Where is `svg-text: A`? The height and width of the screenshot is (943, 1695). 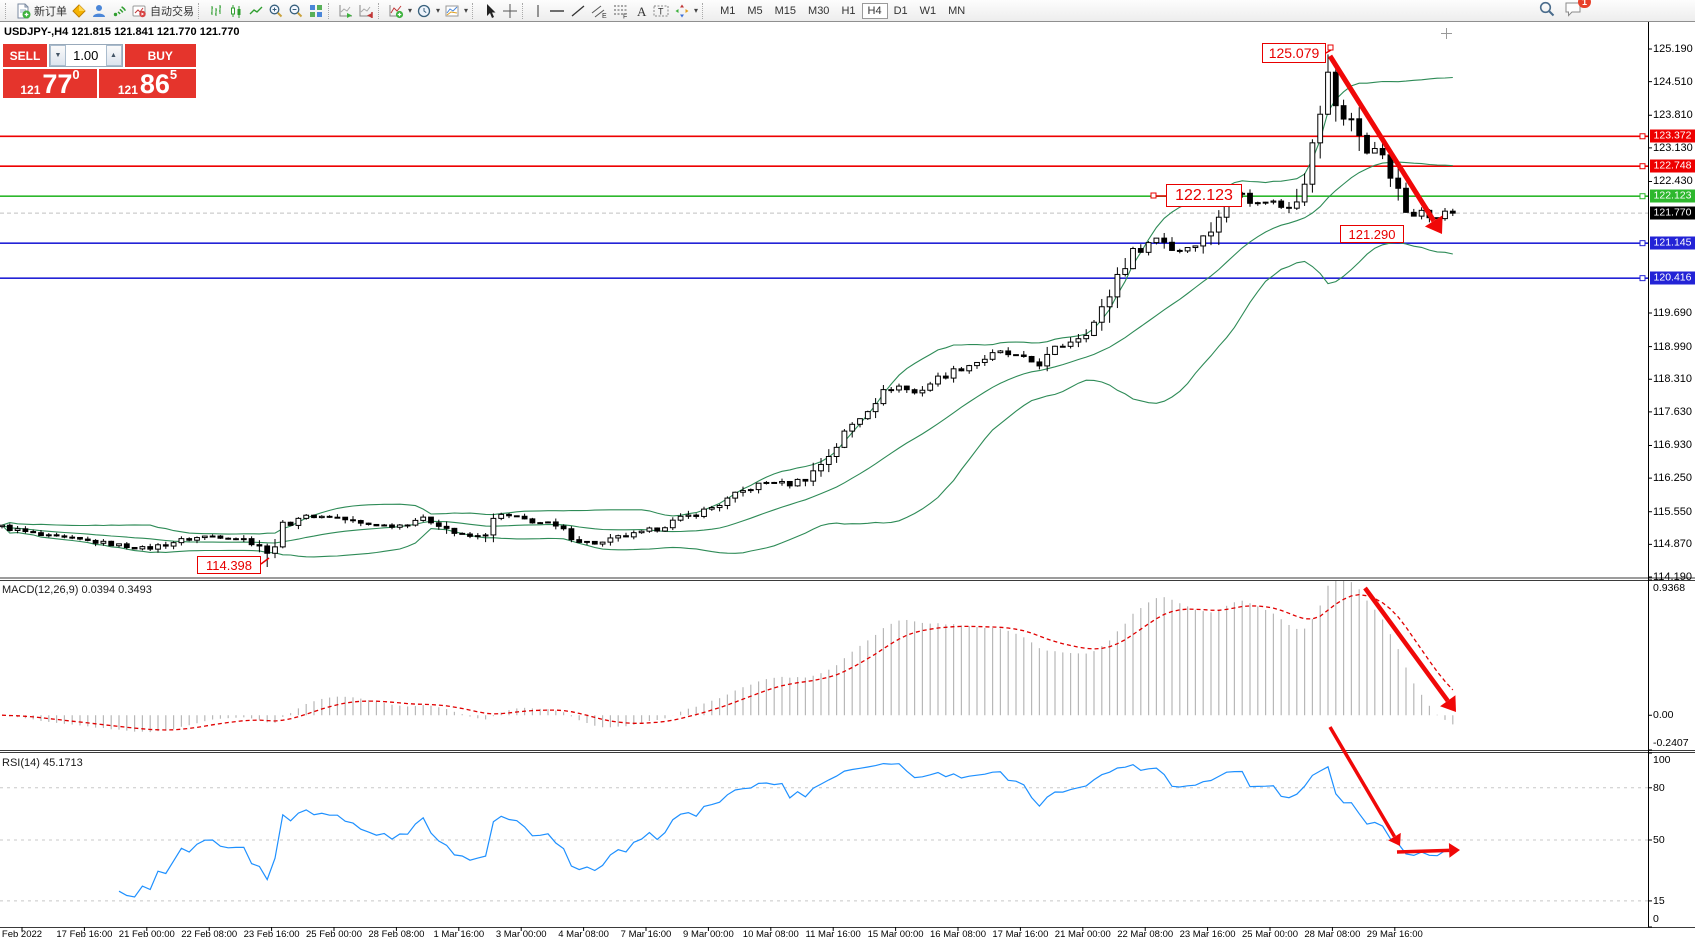
svg-text: A is located at coordinates (642, 11).